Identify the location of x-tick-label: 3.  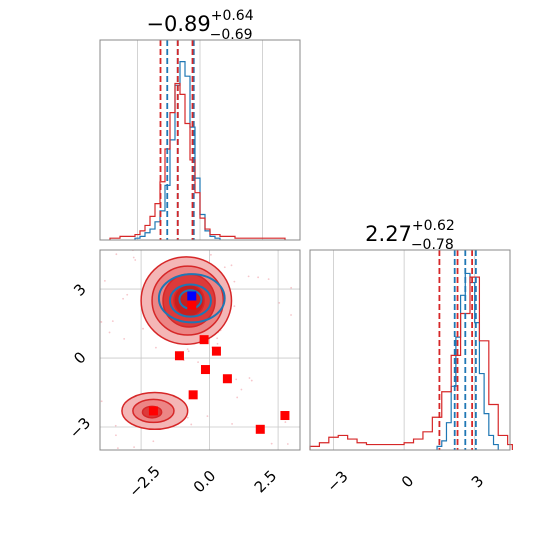
(477, 481).